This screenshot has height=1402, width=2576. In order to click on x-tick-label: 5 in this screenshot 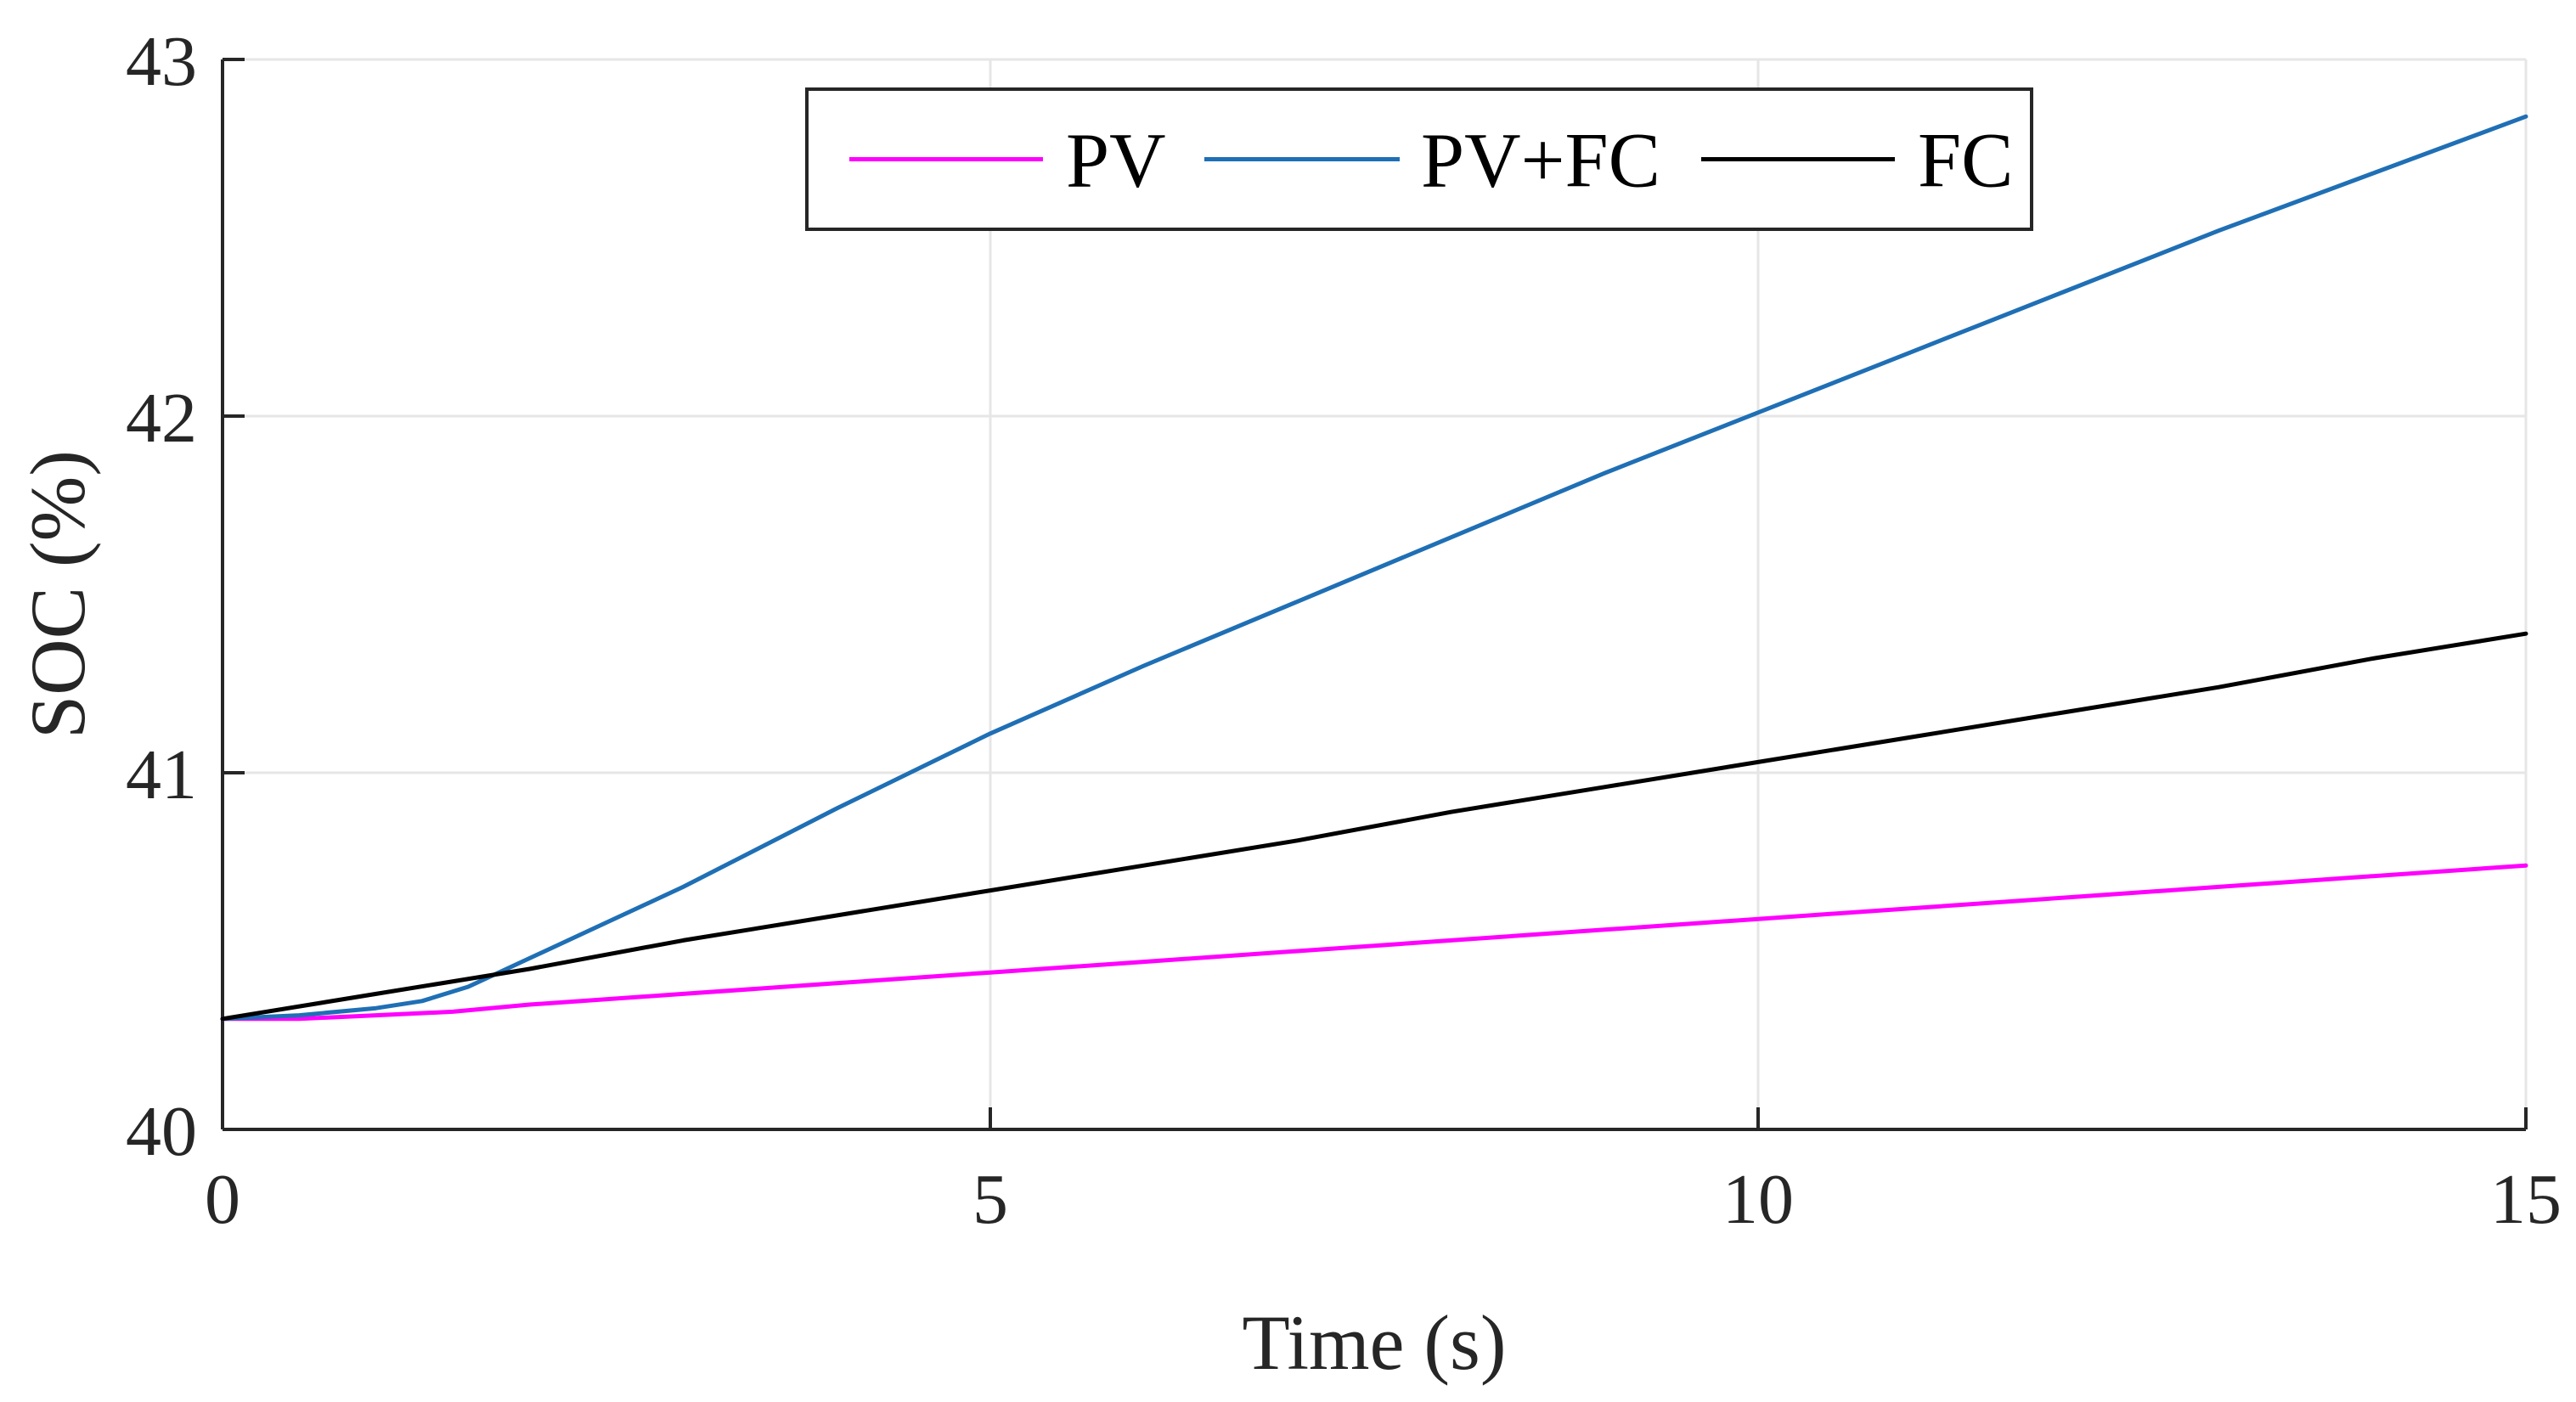, I will do `click(990, 1199)`.